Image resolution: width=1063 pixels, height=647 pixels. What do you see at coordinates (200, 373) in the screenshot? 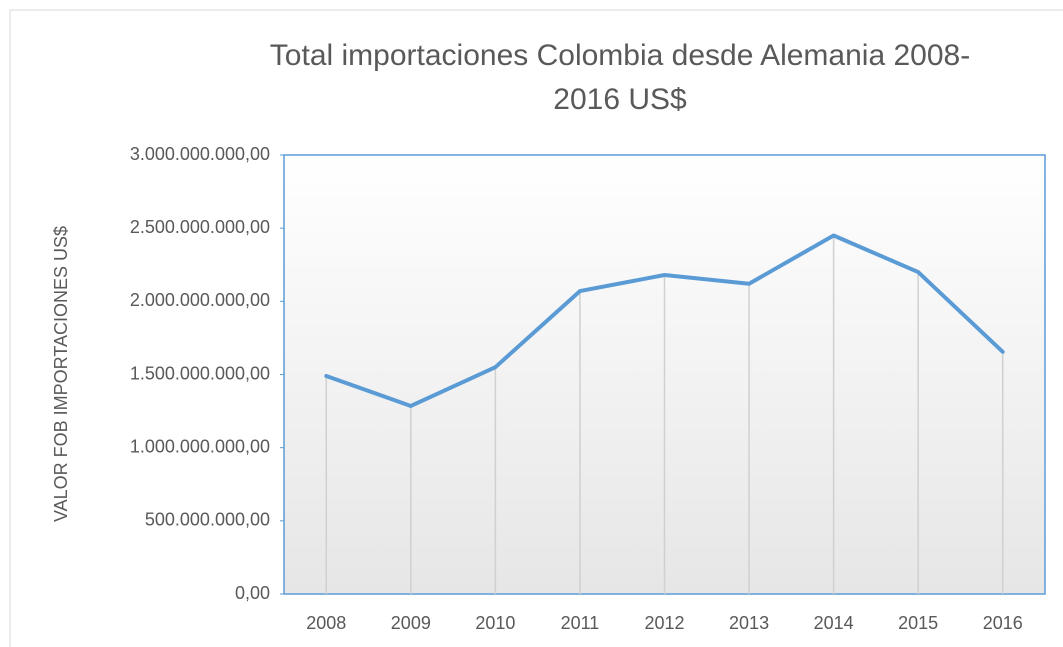
I see `y-tick-label: 1.500.000.000,00` at bounding box center [200, 373].